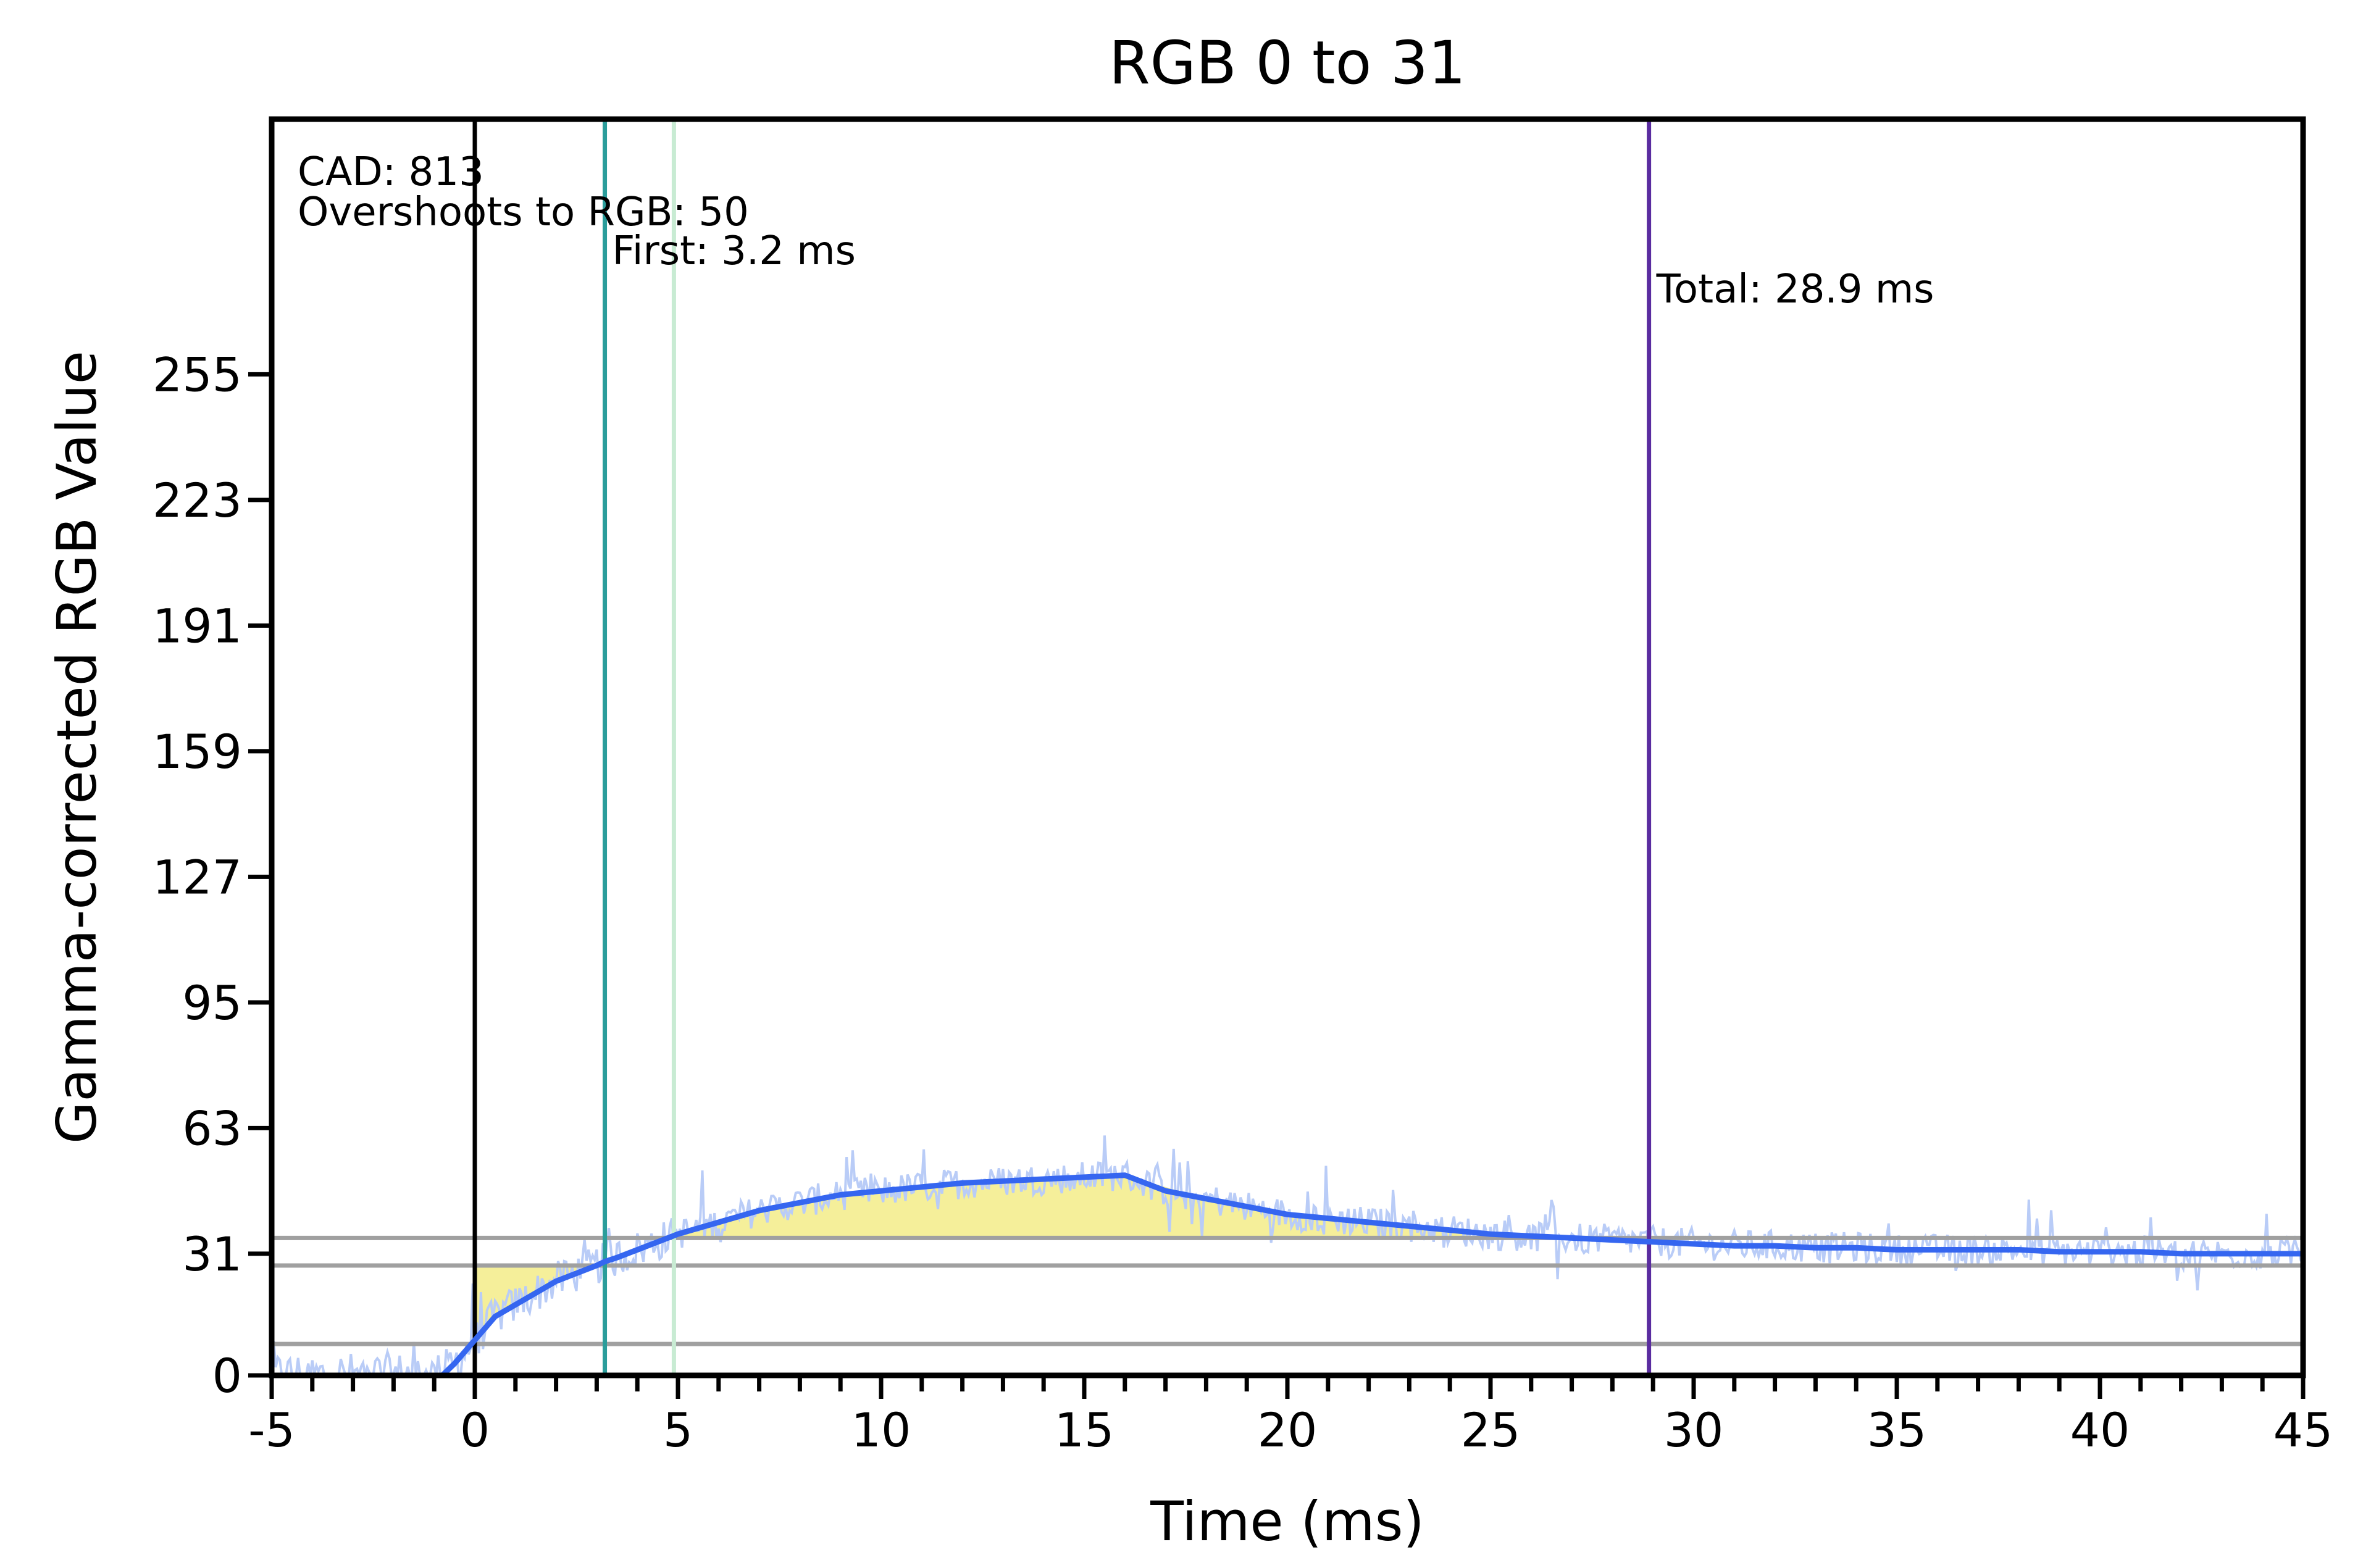  What do you see at coordinates (678, 1430) in the screenshot?
I see `x-tick-label: 5` at bounding box center [678, 1430].